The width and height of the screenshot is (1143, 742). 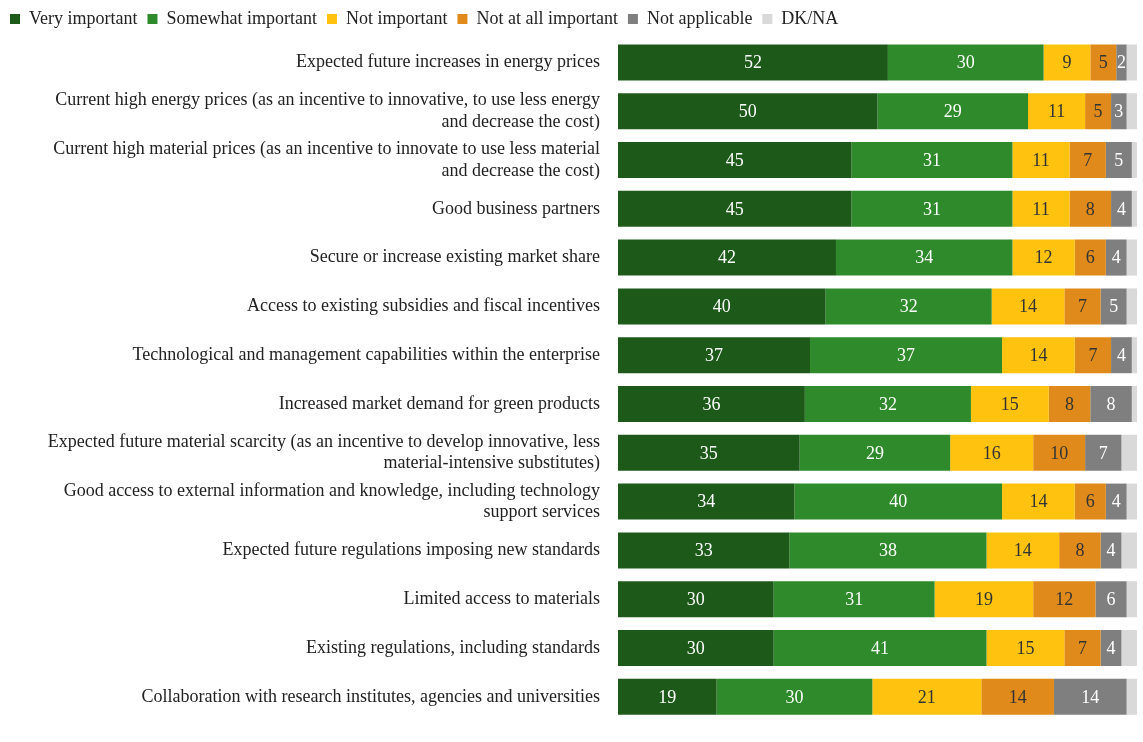 I want to click on y-tick-label: Secure or increase existing market share, so click(x=455, y=256).